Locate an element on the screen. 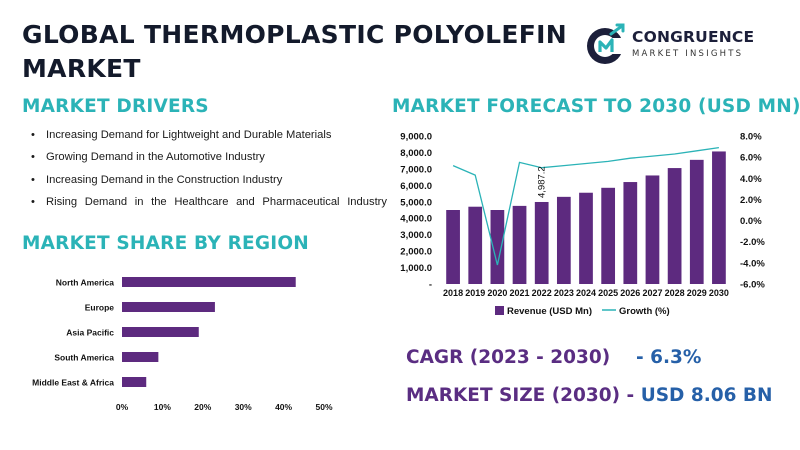  region-label: Europe is located at coordinates (100, 308).